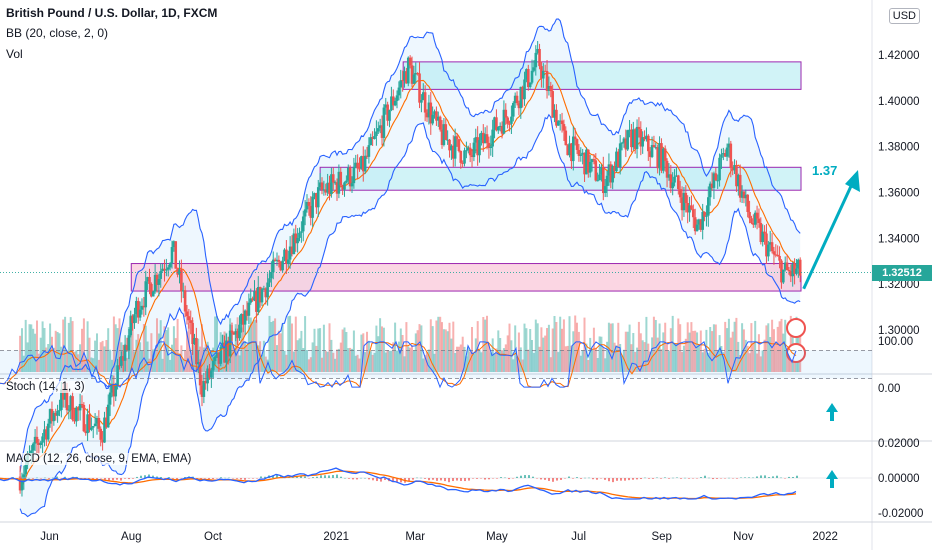 The height and width of the screenshot is (550, 932). What do you see at coordinates (57, 33) in the screenshot?
I see `bb-indicator-label: BB (20, close, 2, 0)` at bounding box center [57, 33].